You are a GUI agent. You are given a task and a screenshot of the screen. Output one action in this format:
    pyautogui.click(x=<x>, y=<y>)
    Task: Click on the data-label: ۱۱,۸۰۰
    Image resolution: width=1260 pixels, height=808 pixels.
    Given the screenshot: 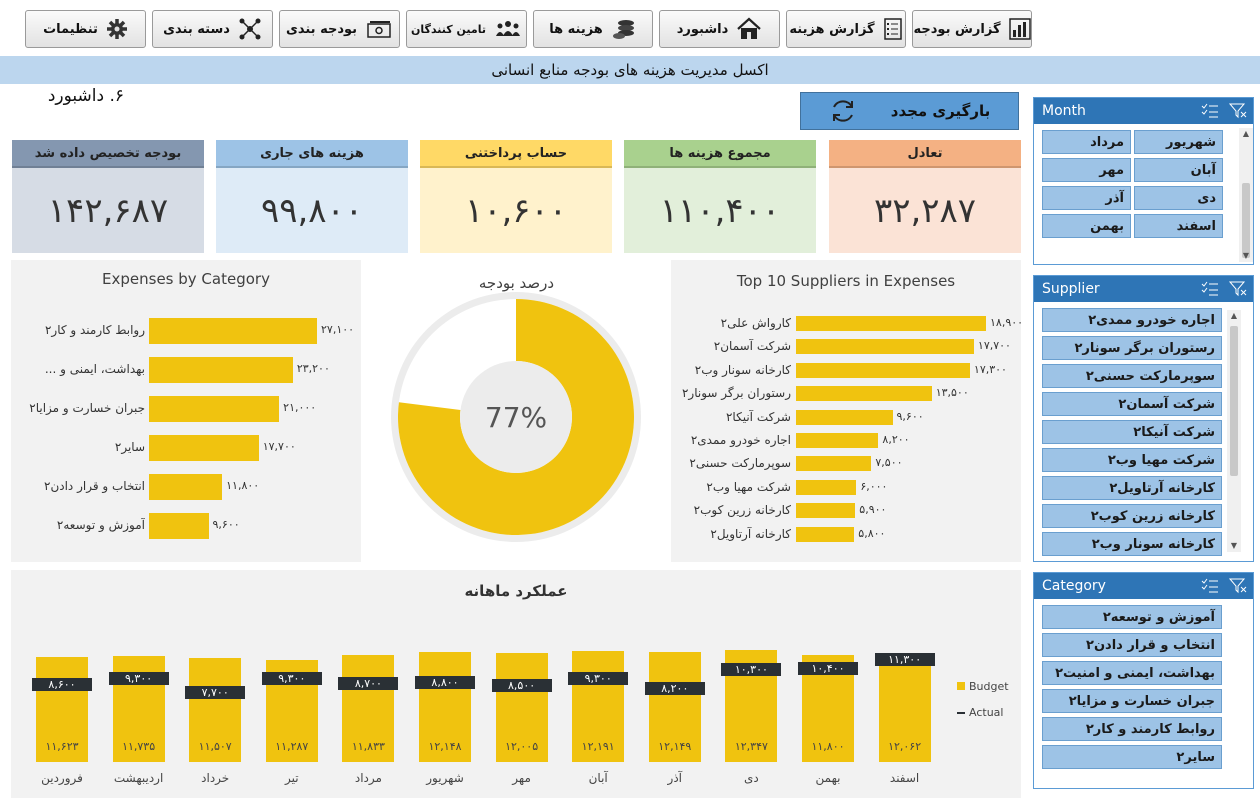 What is the action you would take?
    pyautogui.click(x=243, y=485)
    